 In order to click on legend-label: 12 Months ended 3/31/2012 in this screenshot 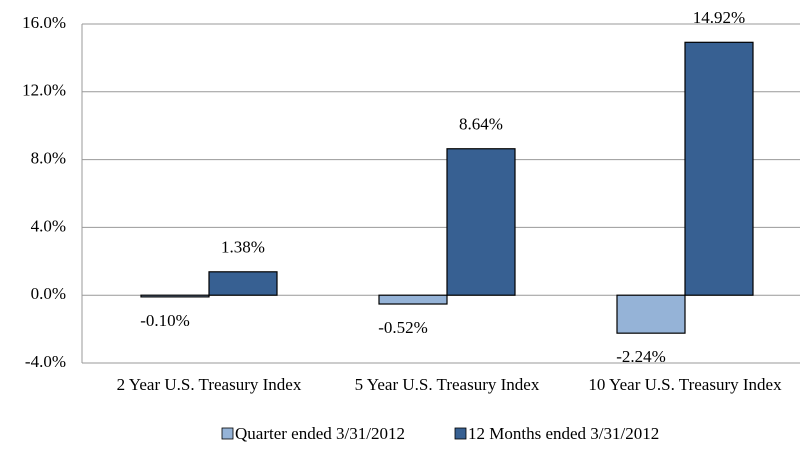, I will do `click(563, 433)`.